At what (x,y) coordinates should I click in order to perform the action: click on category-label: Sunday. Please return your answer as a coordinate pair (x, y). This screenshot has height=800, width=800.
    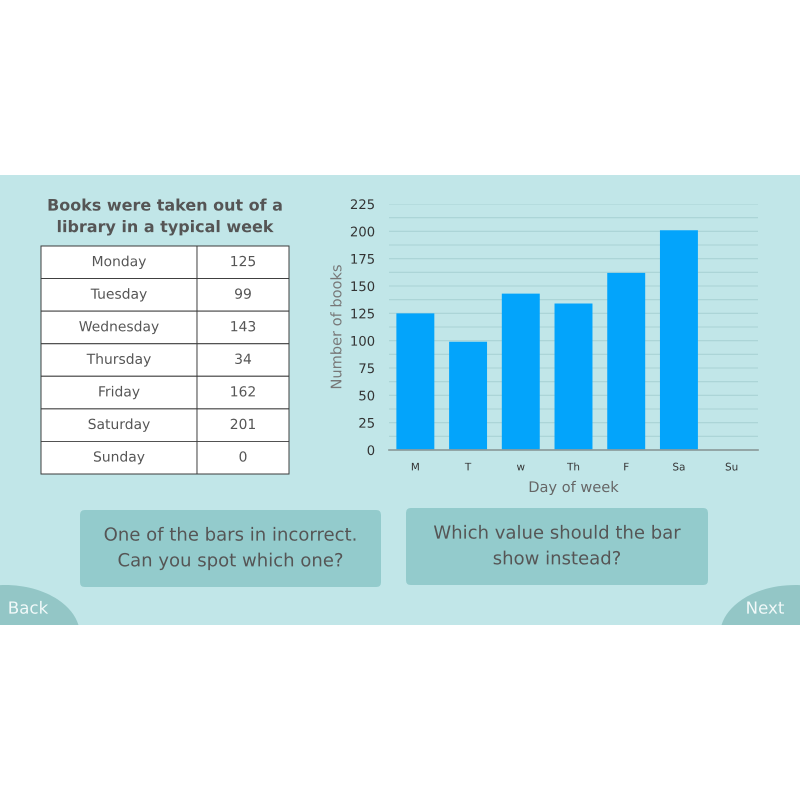
    Looking at the image, I should click on (119, 457).